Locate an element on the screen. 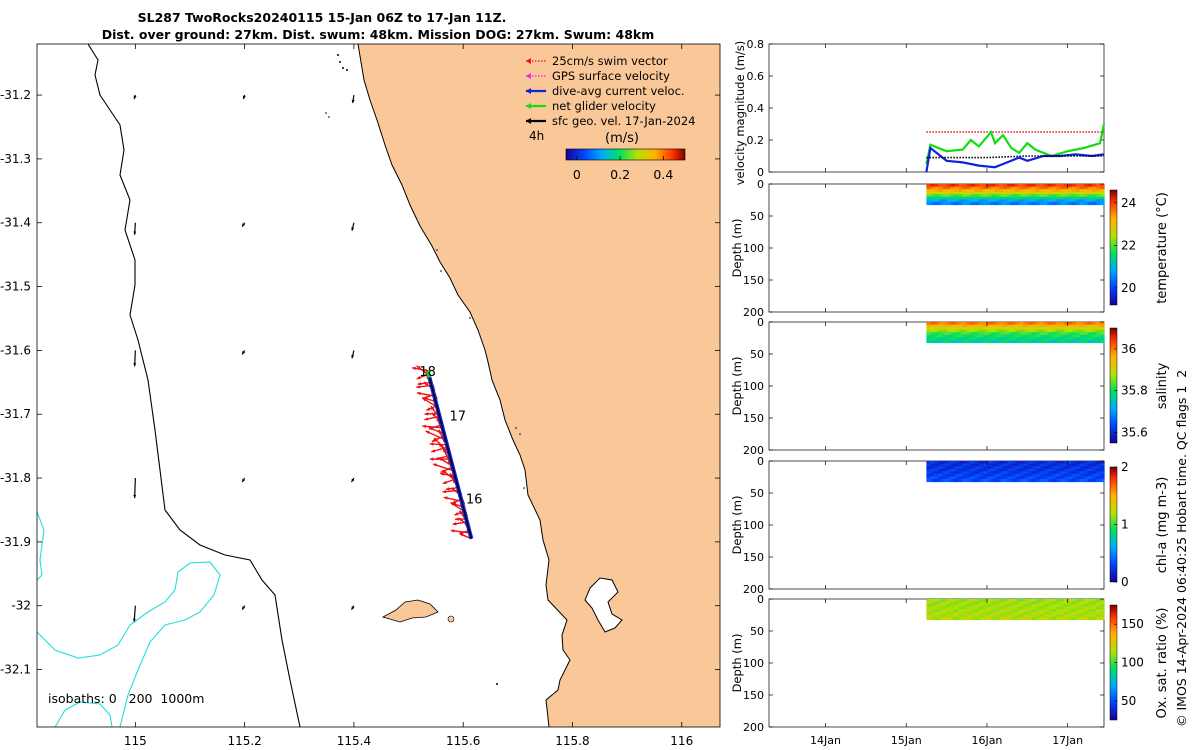 The height and width of the screenshot is (750, 1200). variable-label: temperature (°C) is located at coordinates (1162, 248).